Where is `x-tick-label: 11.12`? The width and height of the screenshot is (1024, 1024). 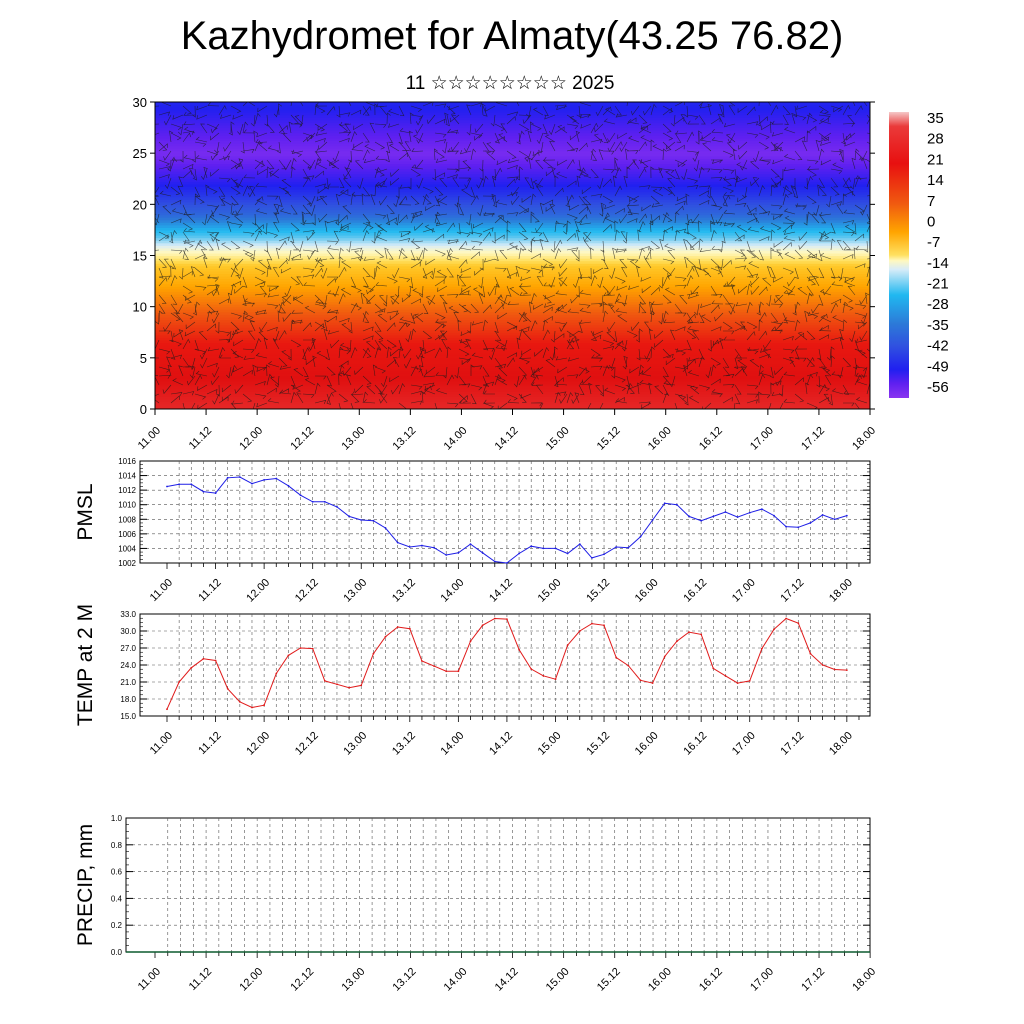 x-tick-label: 11.12 is located at coordinates (209, 743).